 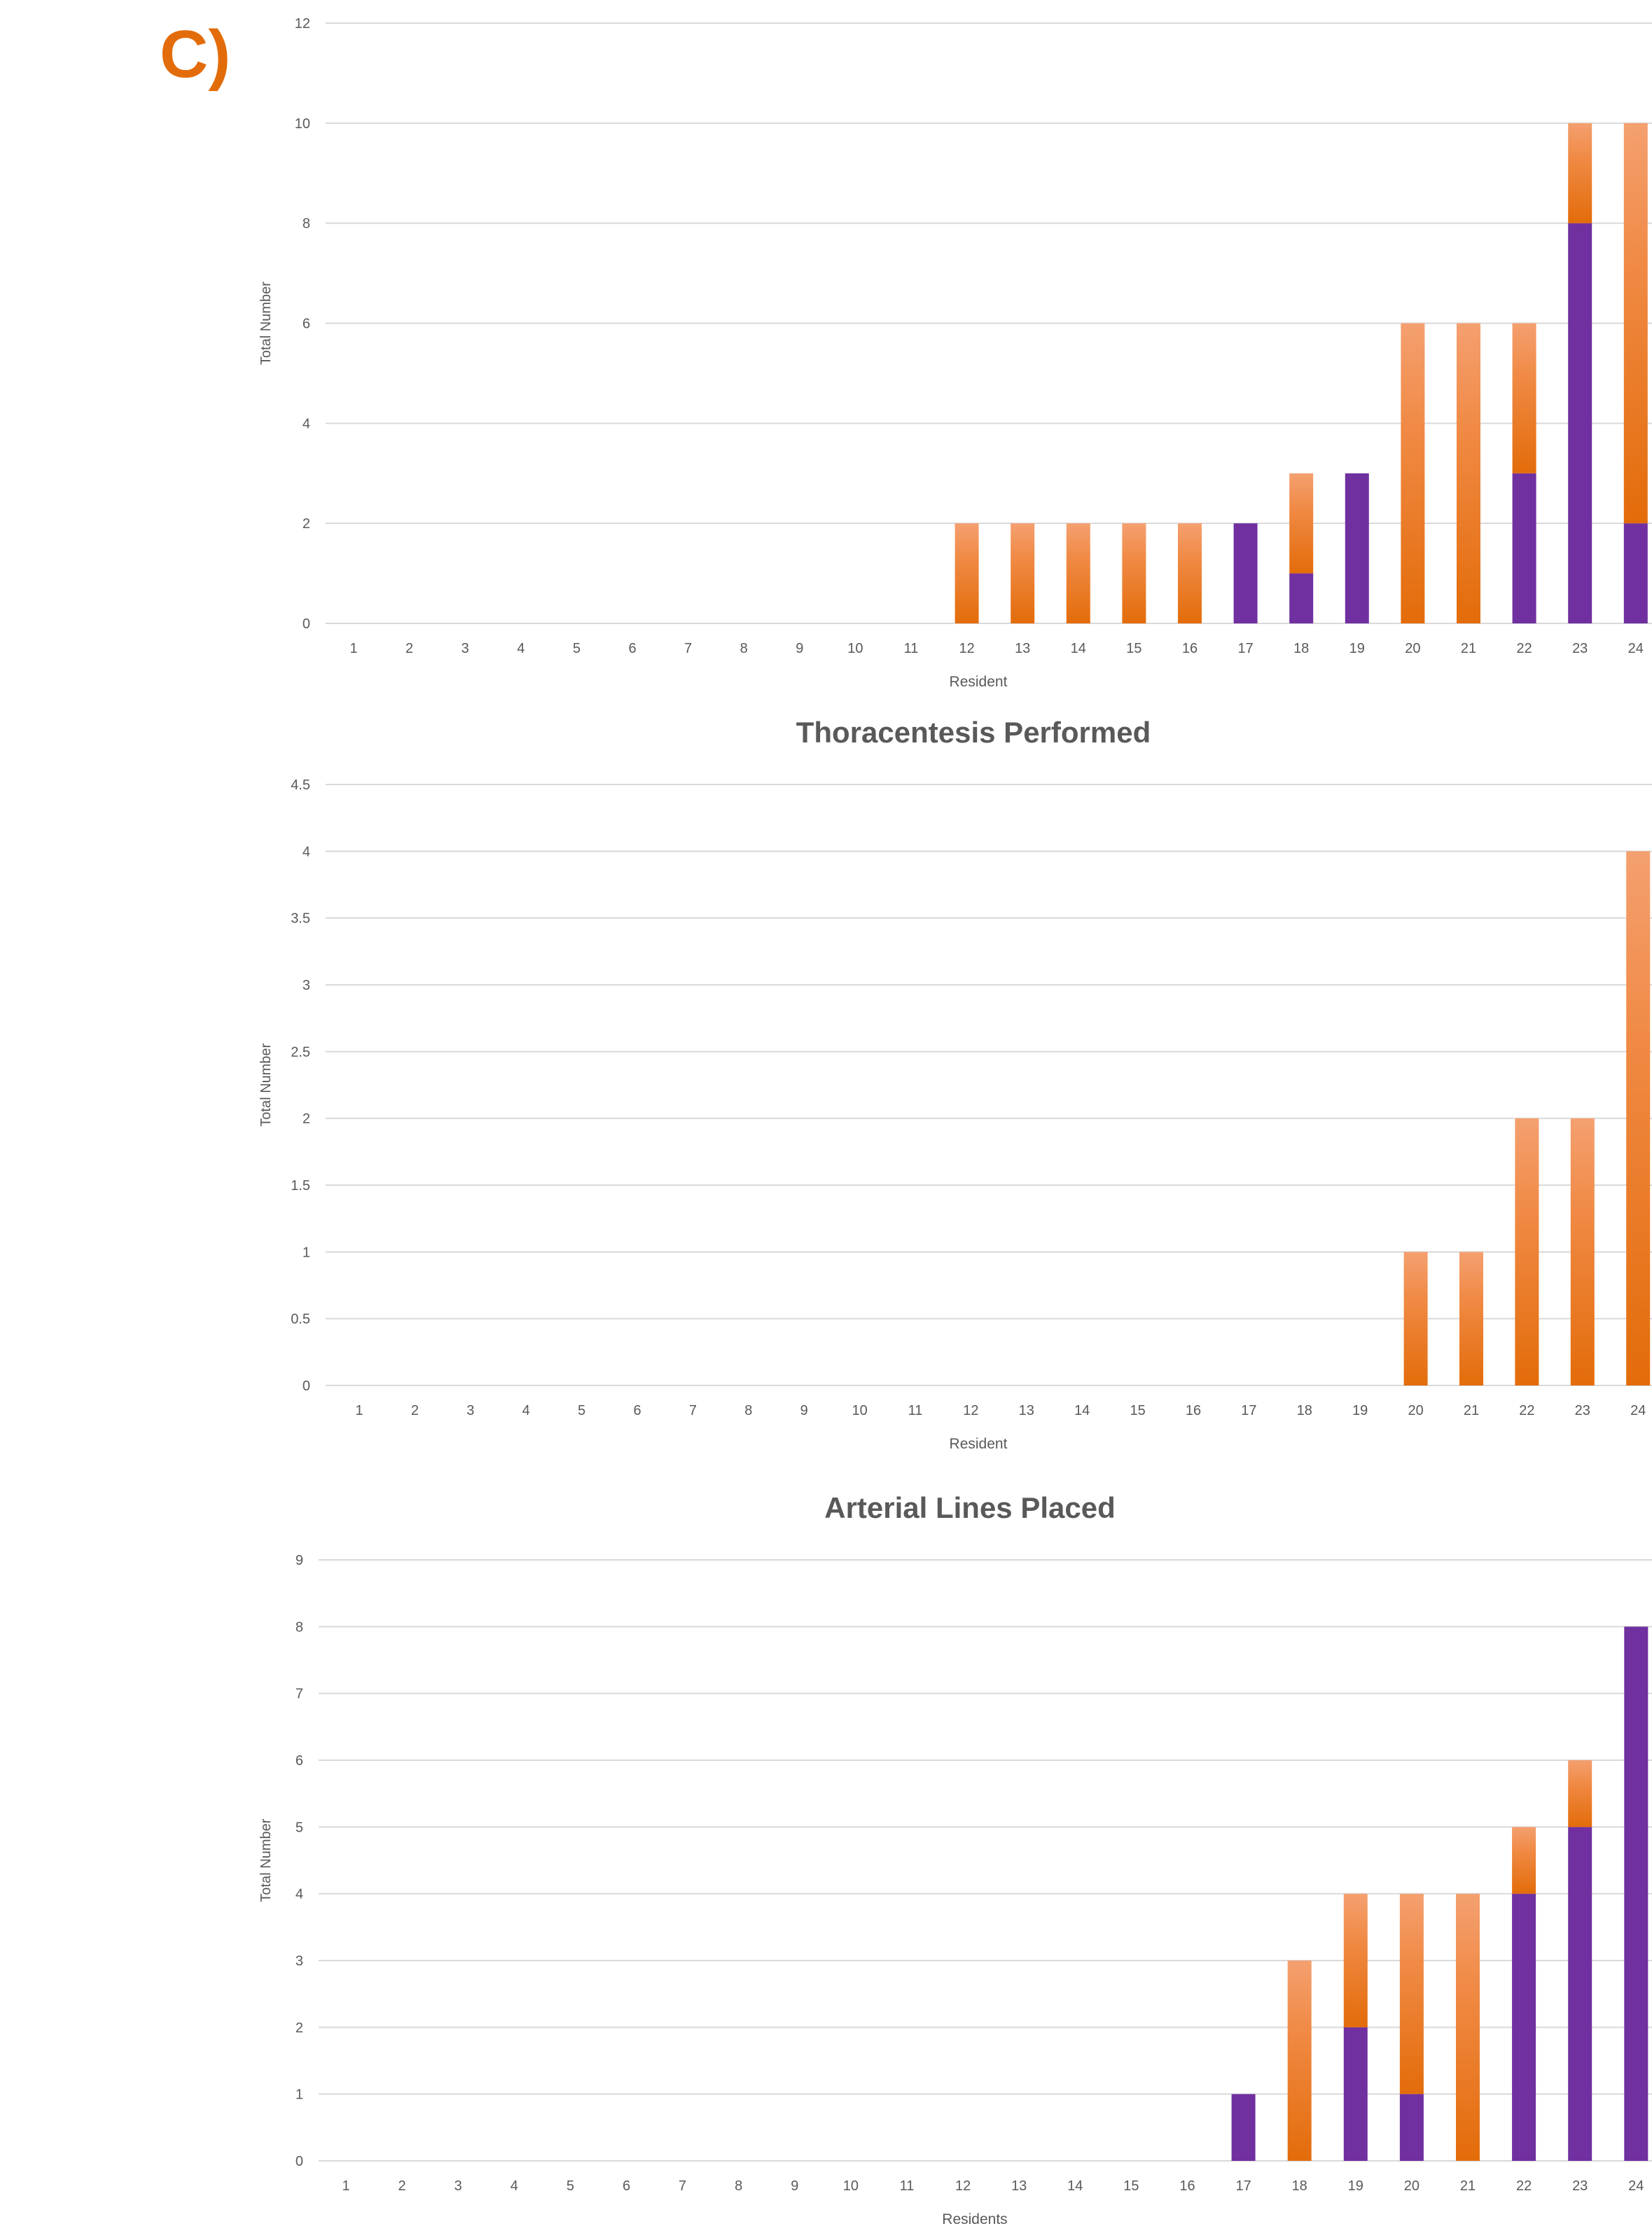 What do you see at coordinates (300, 919) in the screenshot?
I see `y-tick-label: 3.5` at bounding box center [300, 919].